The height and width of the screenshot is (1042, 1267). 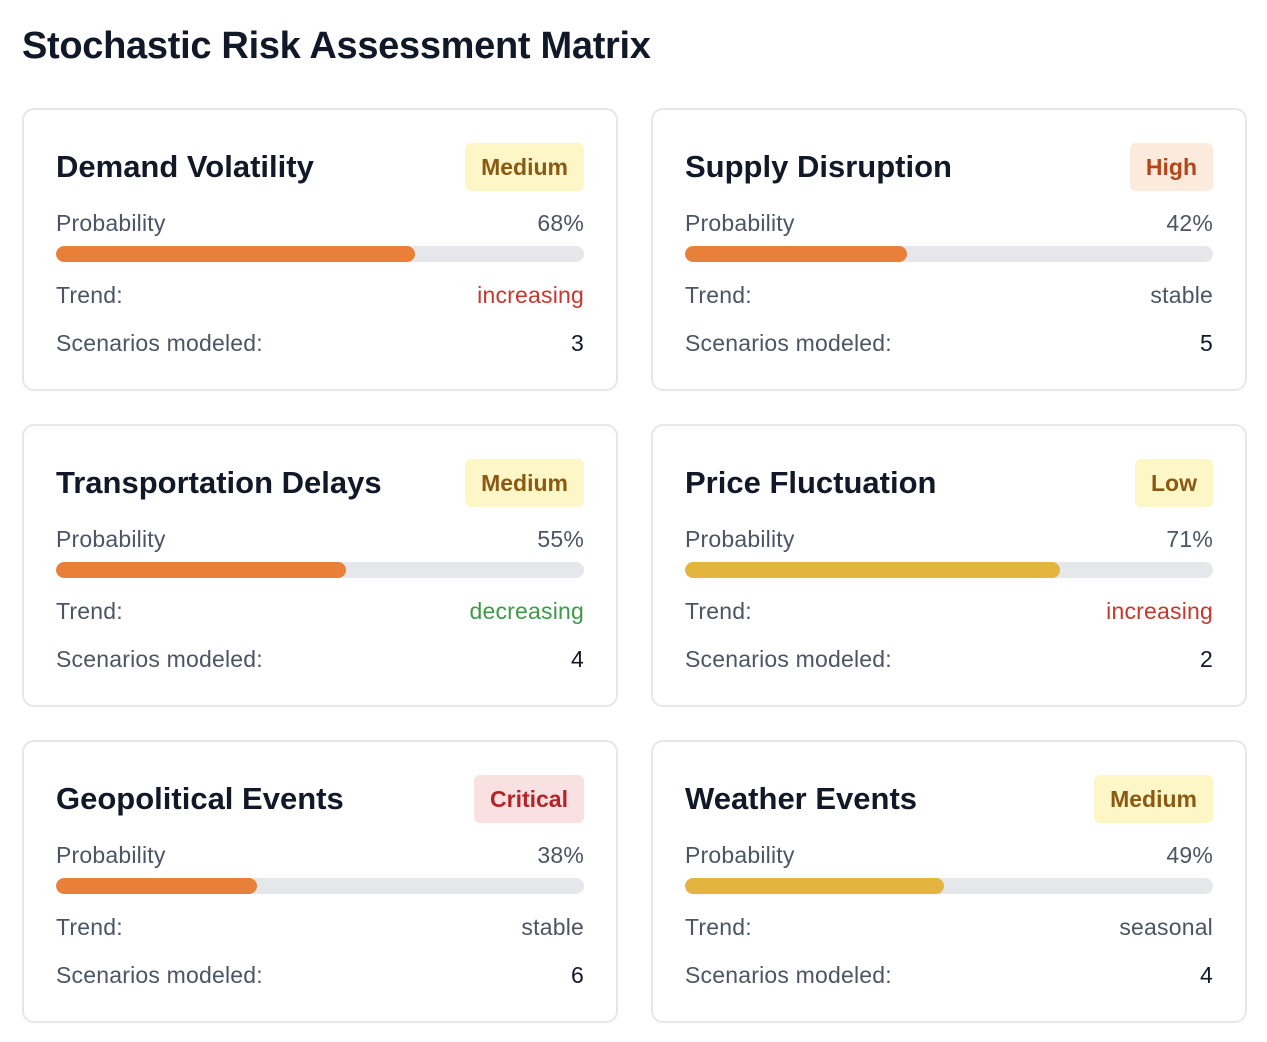 I want to click on trend-row: Trend: decreasing, so click(x=320, y=611).